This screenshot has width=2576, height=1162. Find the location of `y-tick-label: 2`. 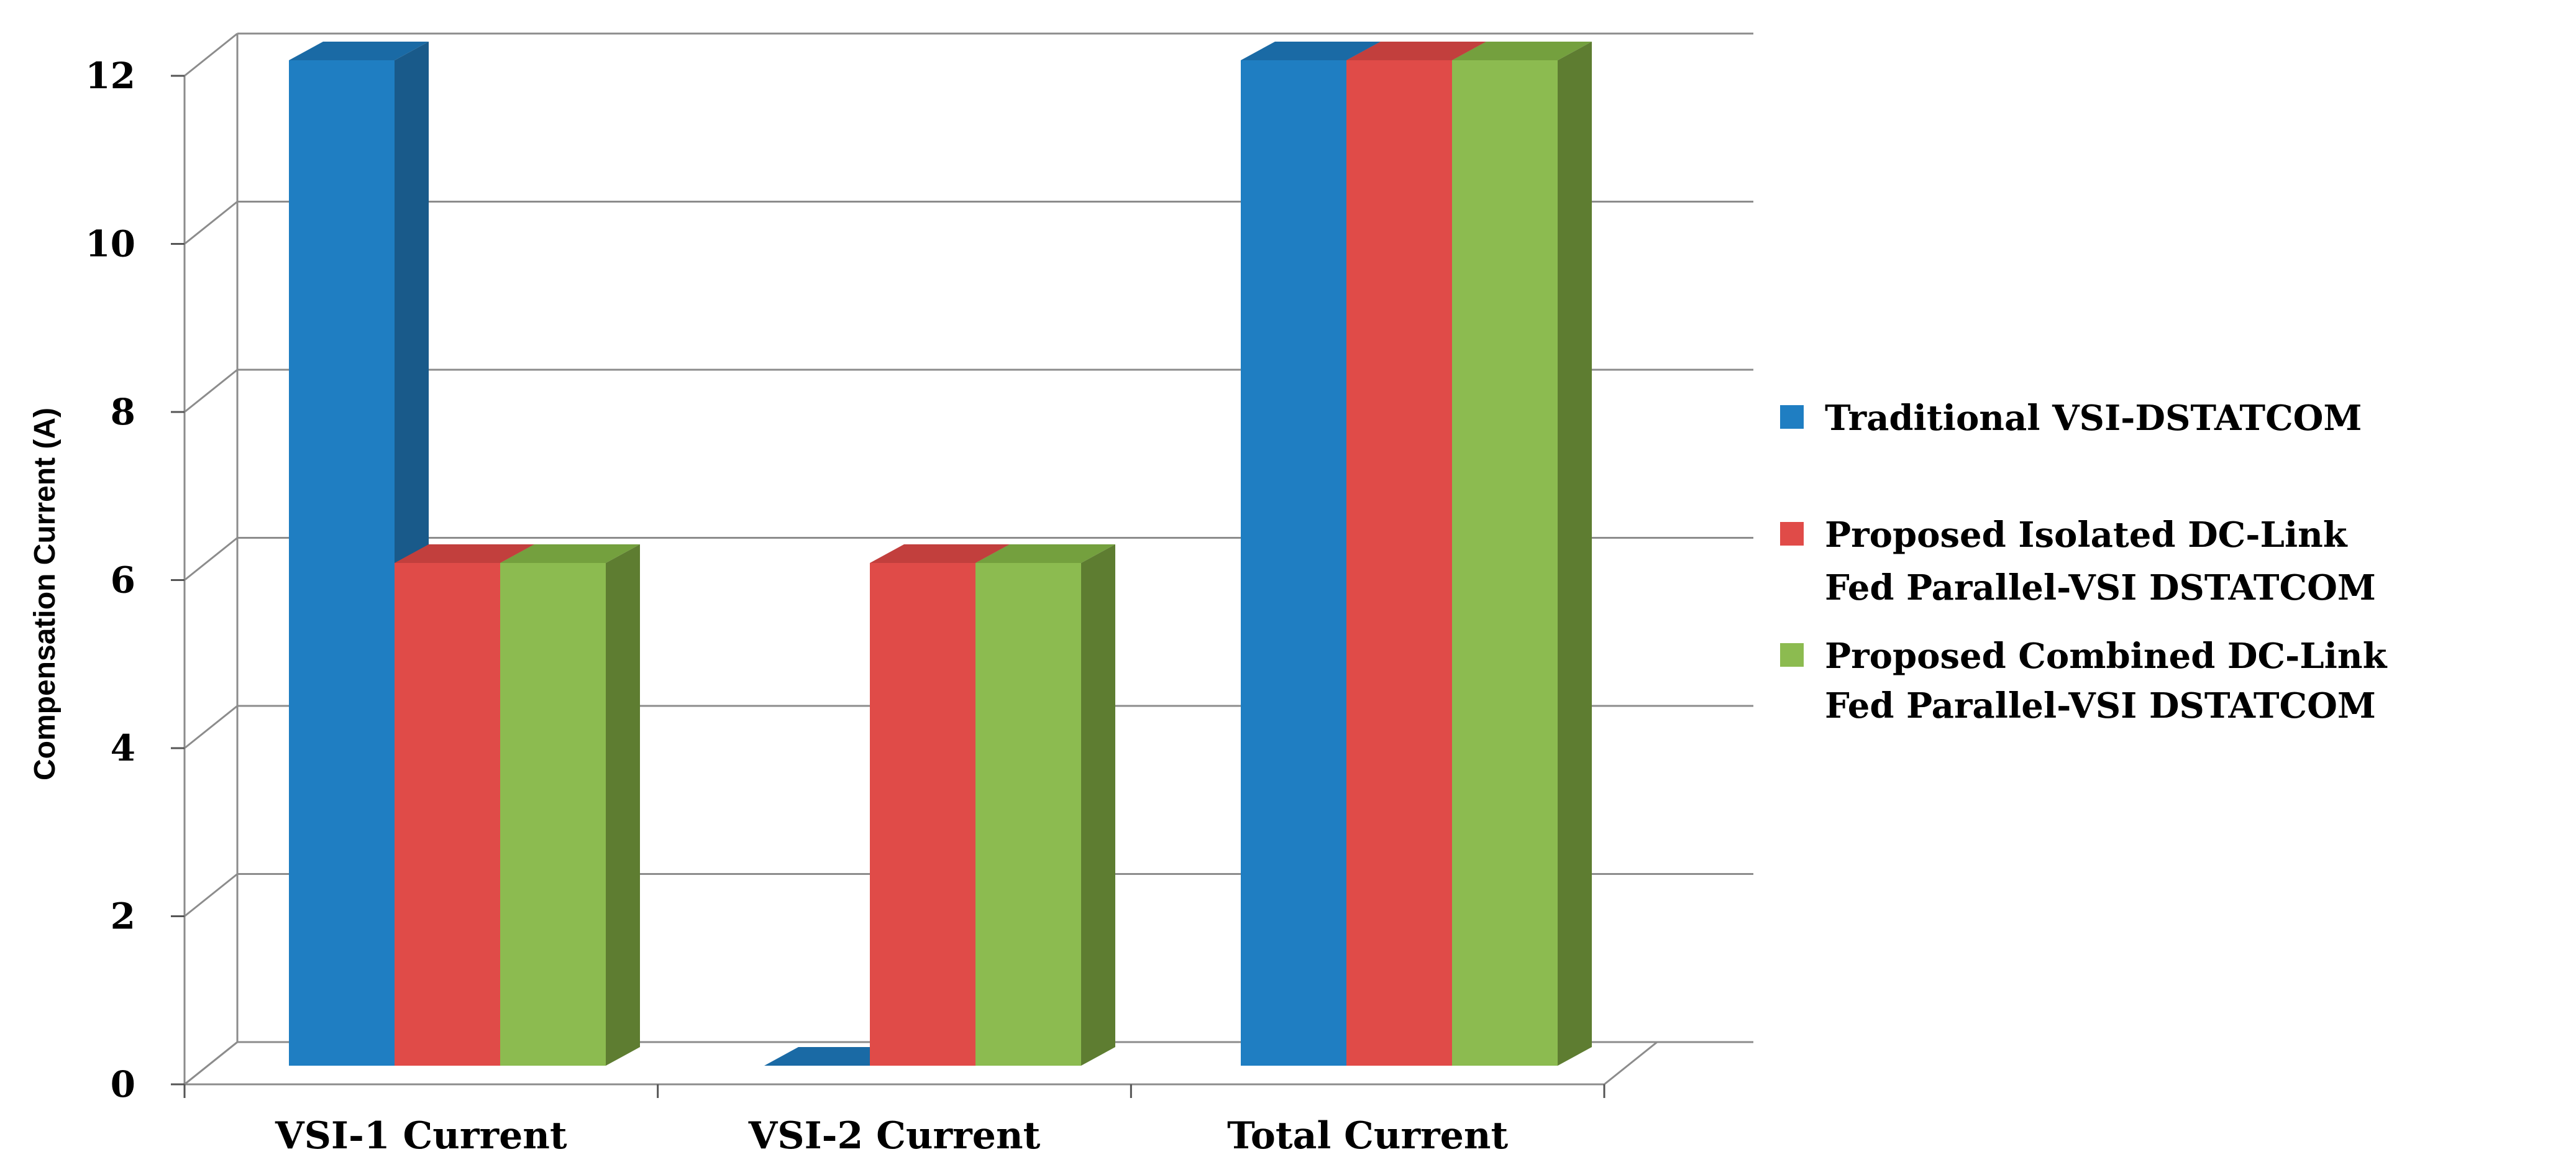

y-tick-label: 2 is located at coordinates (123, 916).